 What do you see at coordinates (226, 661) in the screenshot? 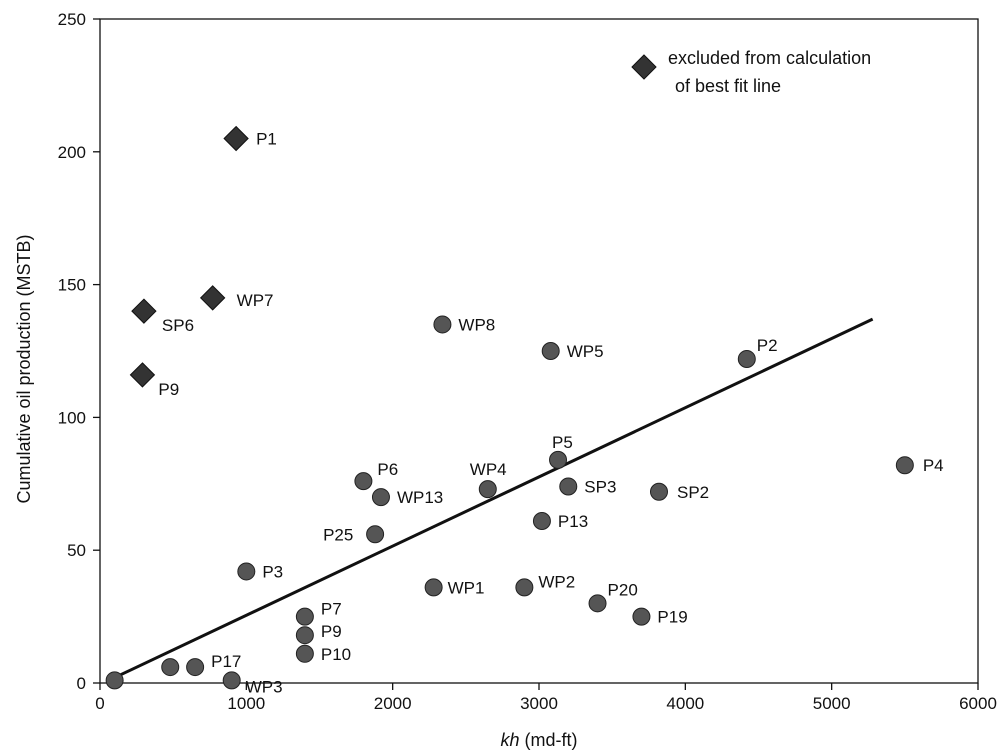
I see `point-label: P17` at bounding box center [226, 661].